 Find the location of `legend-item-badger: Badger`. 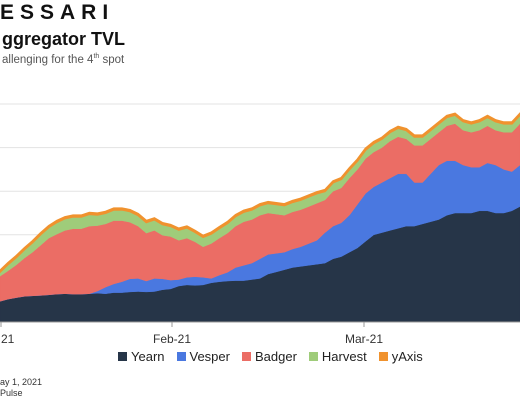

legend-item-badger: Badger is located at coordinates (269, 356).